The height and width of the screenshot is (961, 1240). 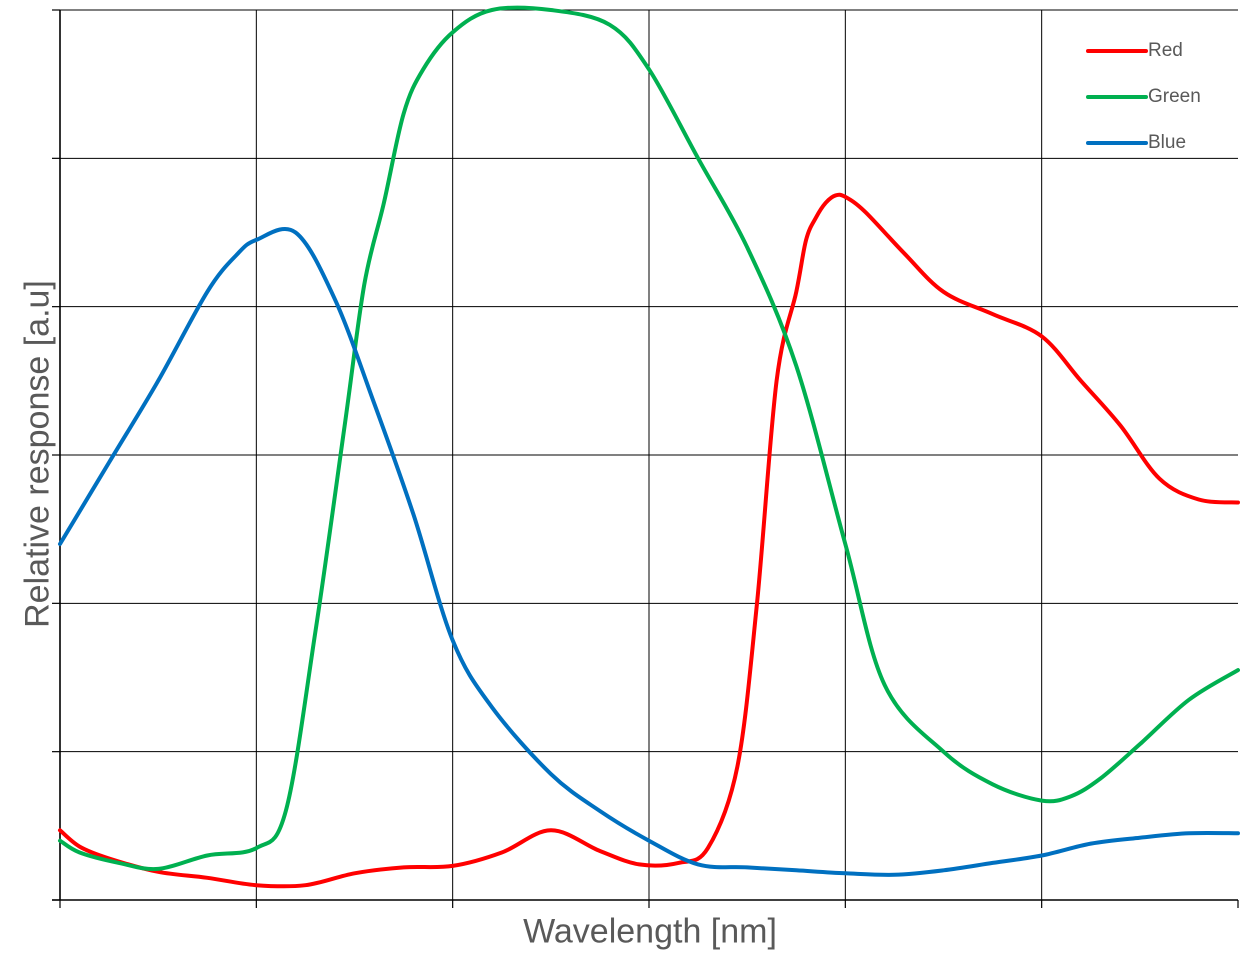 What do you see at coordinates (1167, 142) in the screenshot?
I see `legend-label: Blue` at bounding box center [1167, 142].